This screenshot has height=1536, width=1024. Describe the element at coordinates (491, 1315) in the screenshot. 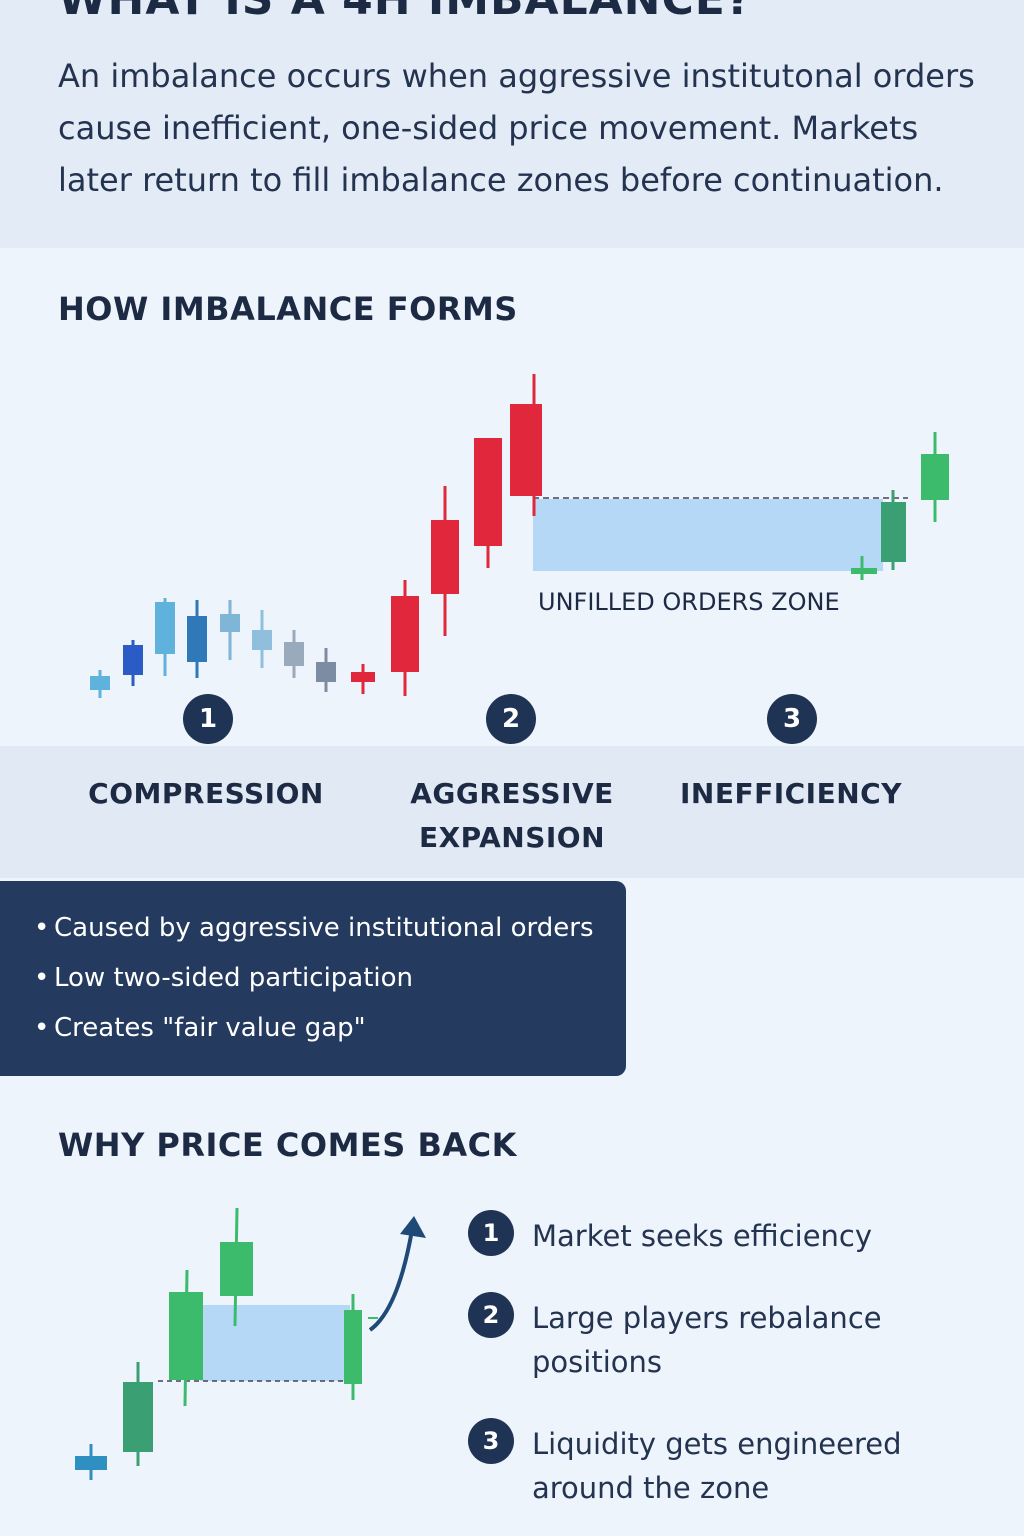

I see `reason-number-badge: 2` at that location.